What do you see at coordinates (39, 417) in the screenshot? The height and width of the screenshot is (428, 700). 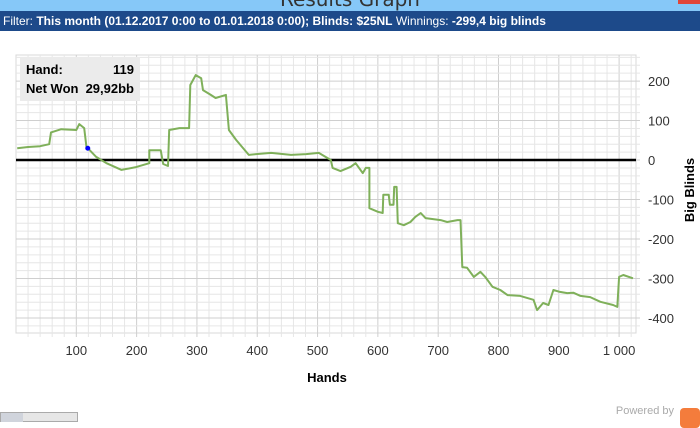 I see `horizontal-scrollbar` at bounding box center [39, 417].